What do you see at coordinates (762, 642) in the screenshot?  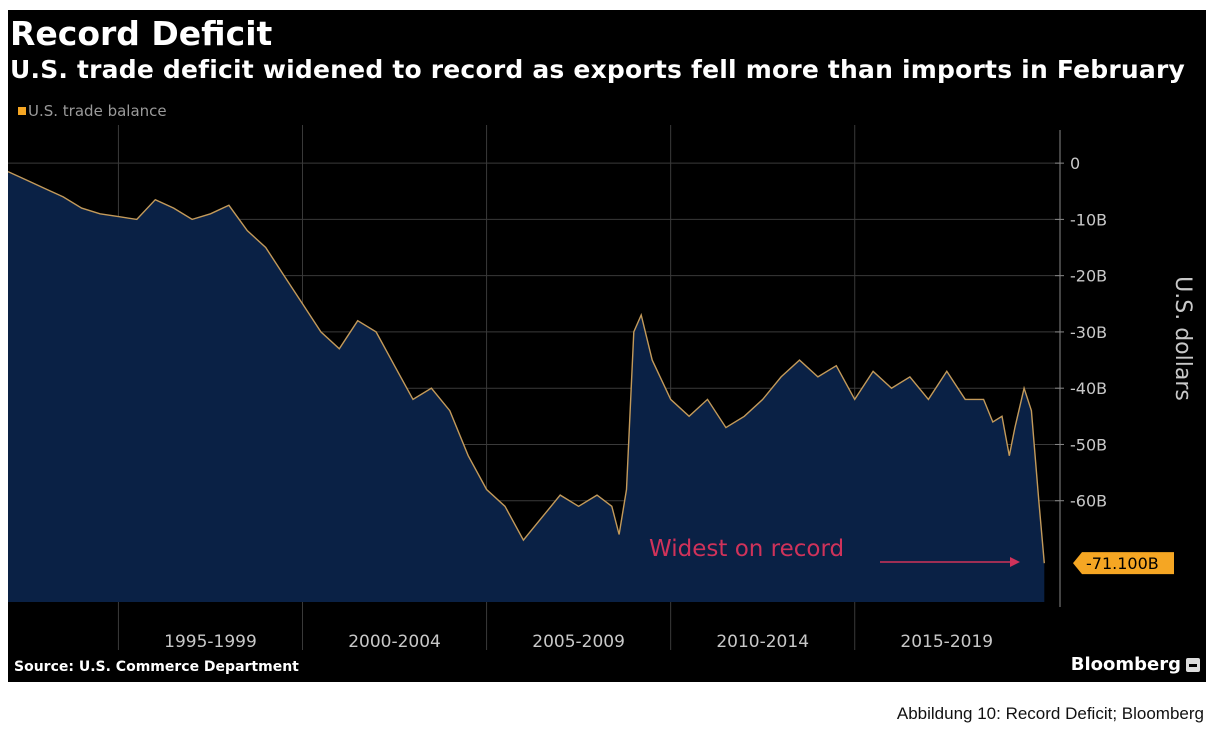 I see `x-period-label-3: 2010-2014` at bounding box center [762, 642].